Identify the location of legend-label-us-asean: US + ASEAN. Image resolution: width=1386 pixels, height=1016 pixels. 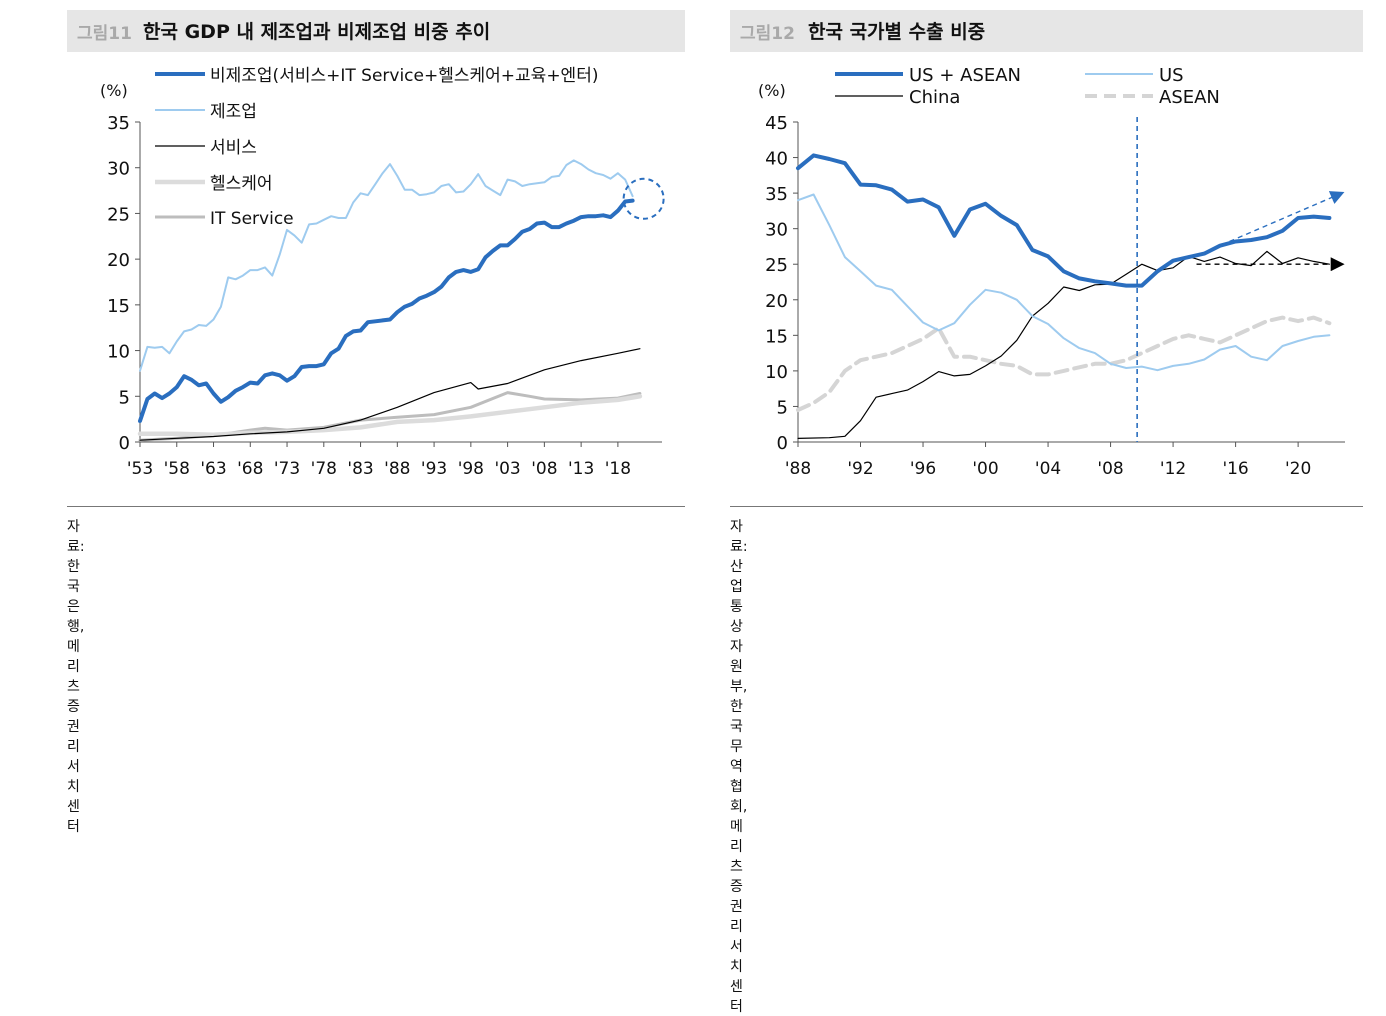
(965, 75).